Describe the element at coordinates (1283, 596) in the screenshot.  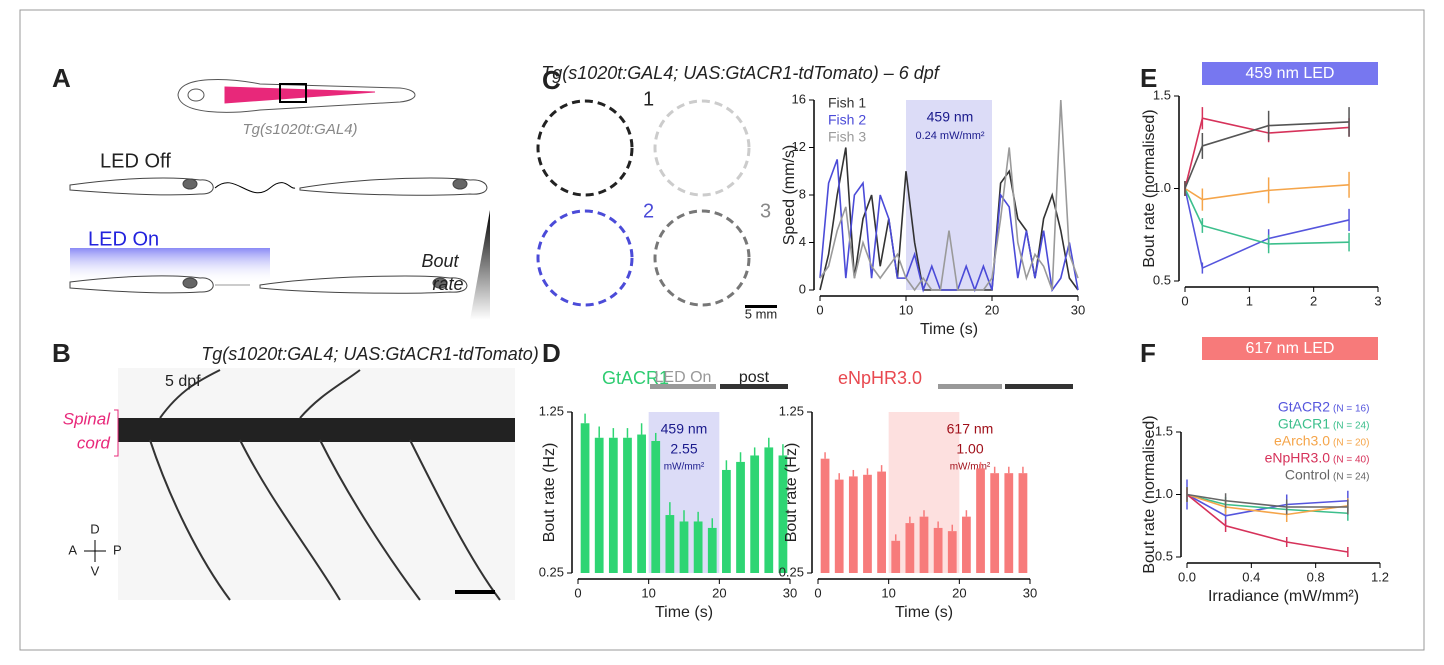
I see `x-axis-label: Irradiance (mW/mm²)` at that location.